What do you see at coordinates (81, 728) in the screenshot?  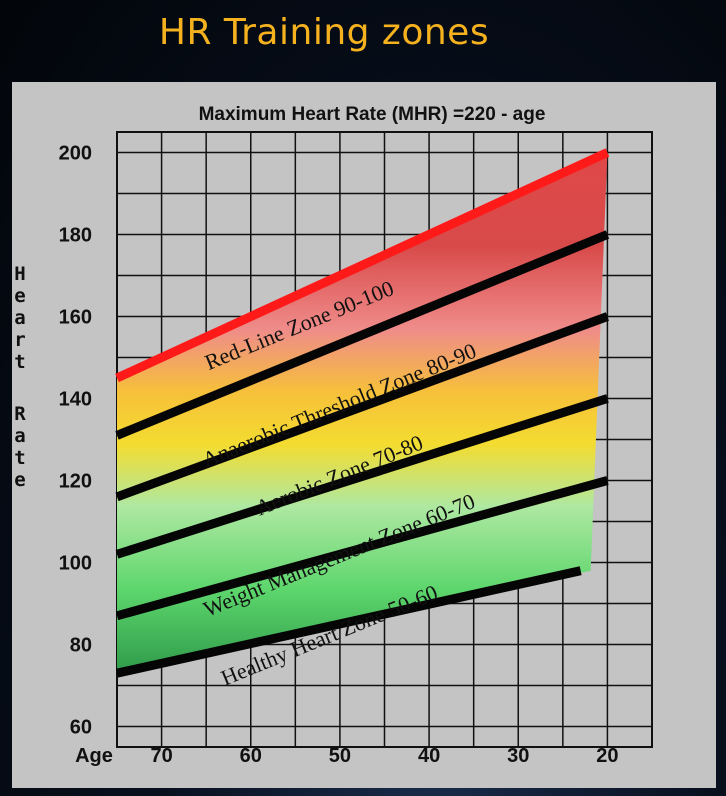 I see `y-tick-label: 60` at bounding box center [81, 728].